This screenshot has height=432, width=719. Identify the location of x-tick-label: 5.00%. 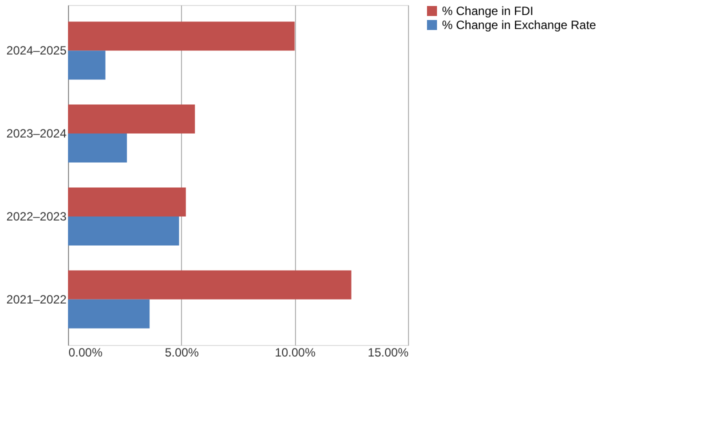
(182, 353).